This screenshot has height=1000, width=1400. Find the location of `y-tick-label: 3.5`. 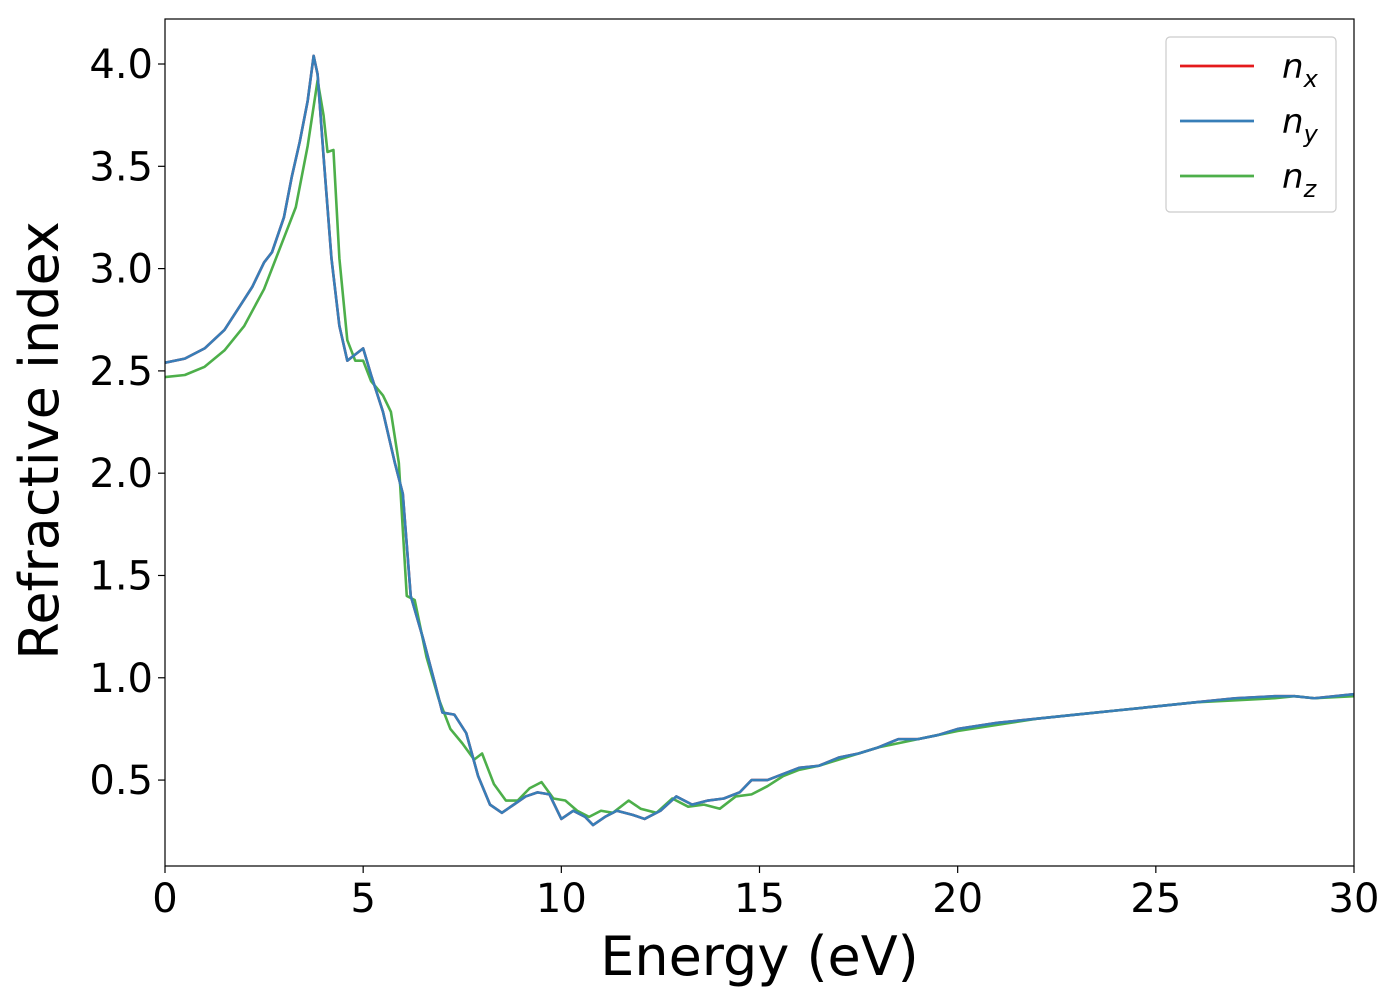

y-tick-label: 3.5 is located at coordinates (121, 167).